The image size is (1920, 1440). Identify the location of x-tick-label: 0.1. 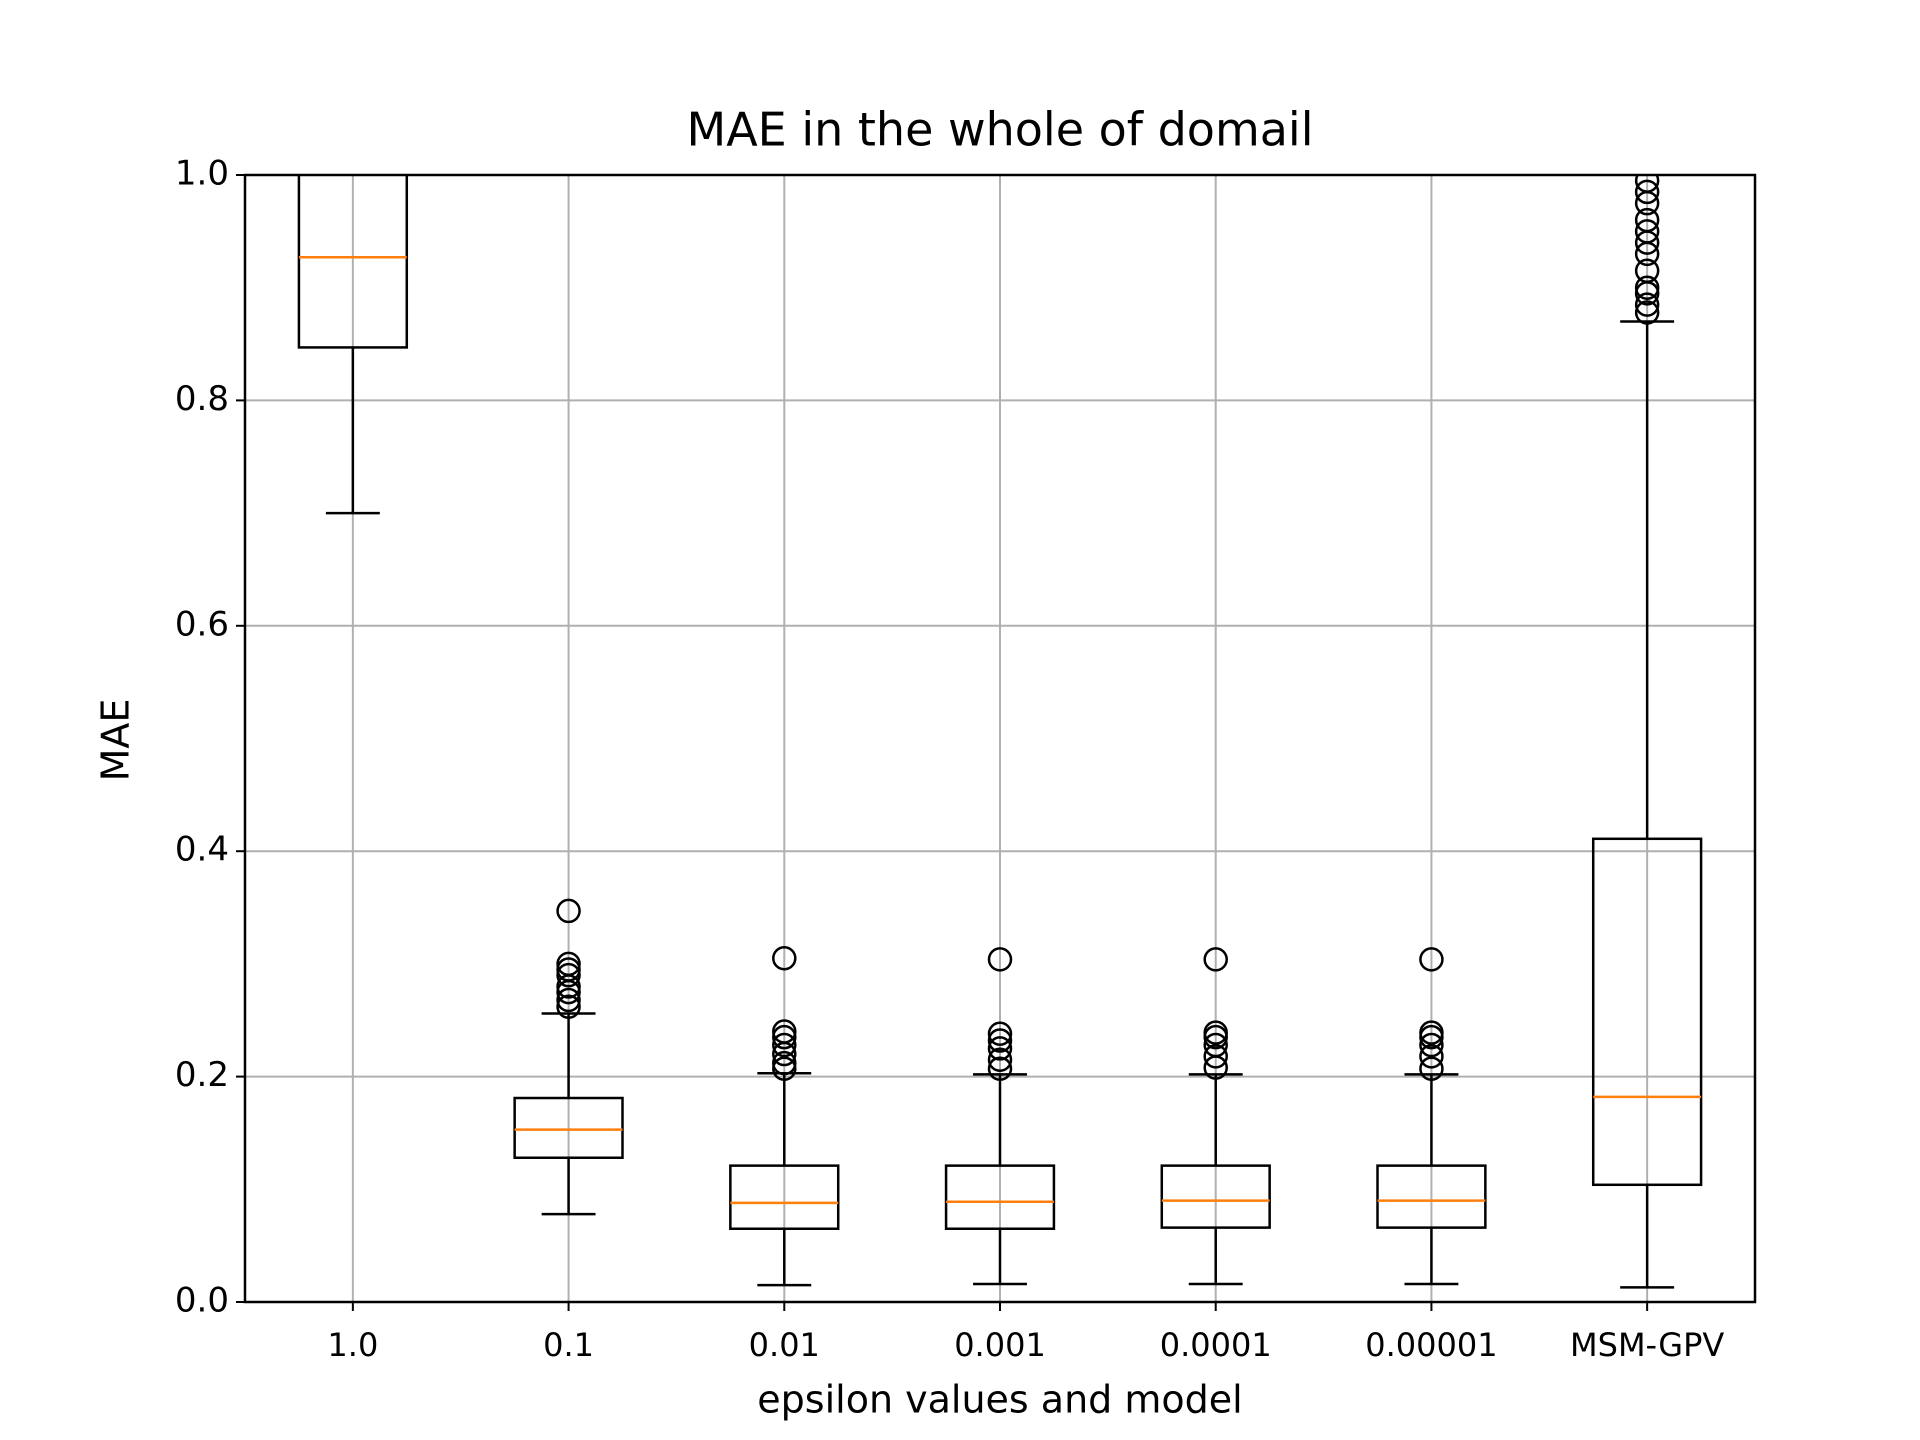
(568, 1345).